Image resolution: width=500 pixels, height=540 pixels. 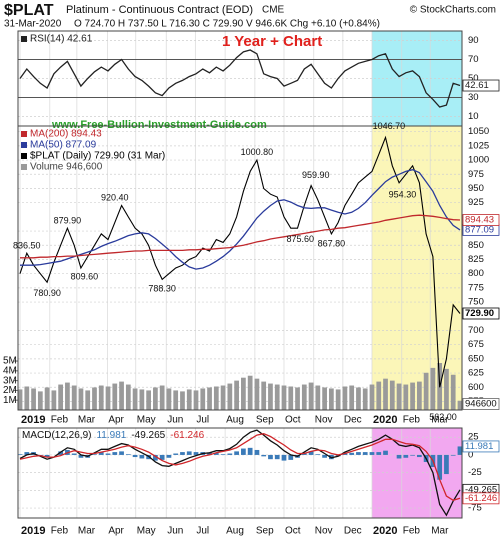 I want to click on y-tick-label: -25, so click(x=475, y=472).